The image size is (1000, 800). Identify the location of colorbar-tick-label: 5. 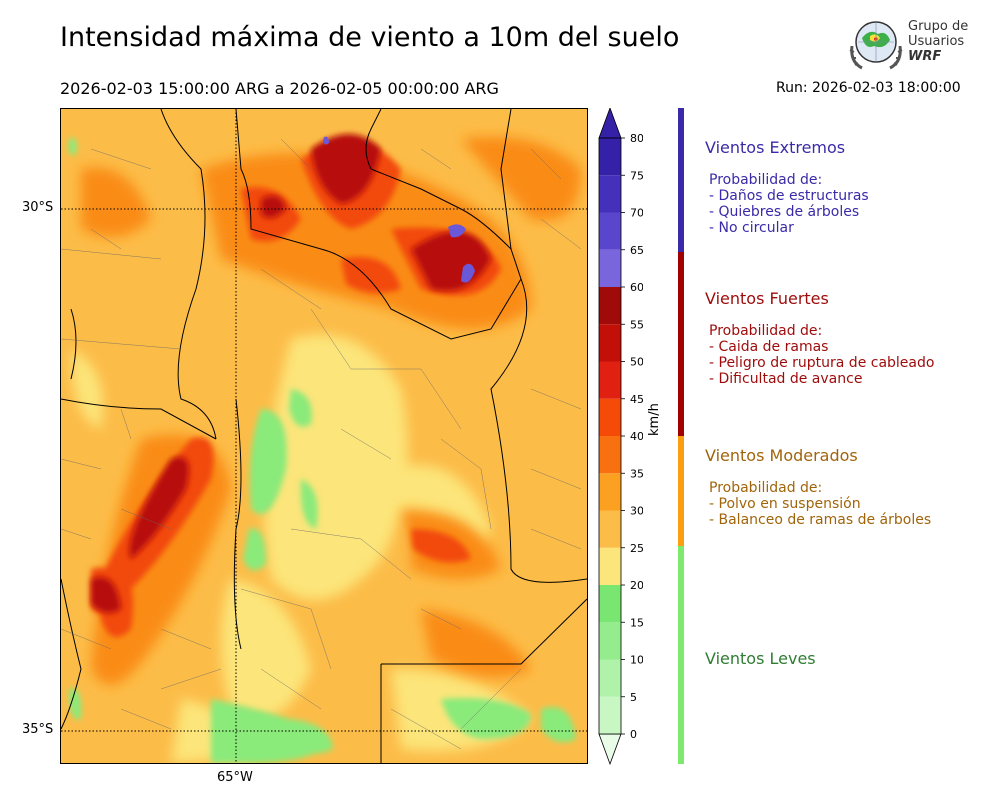
(633, 697).